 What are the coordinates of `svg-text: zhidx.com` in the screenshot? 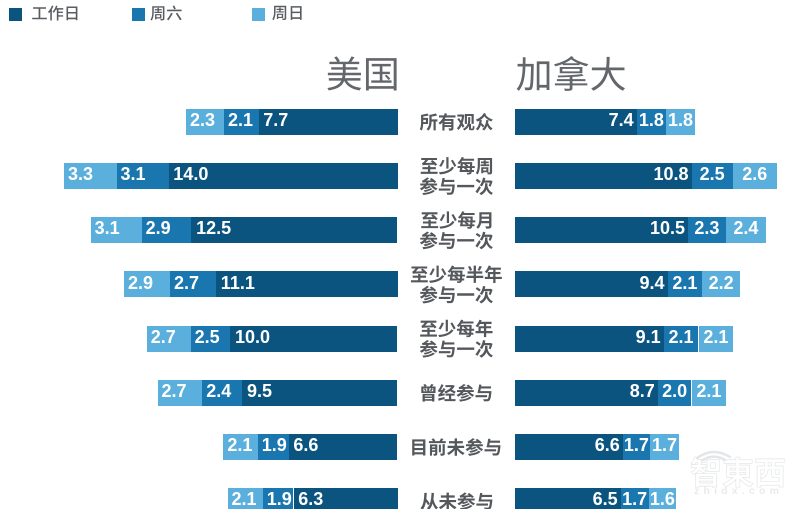 It's located at (738, 491).